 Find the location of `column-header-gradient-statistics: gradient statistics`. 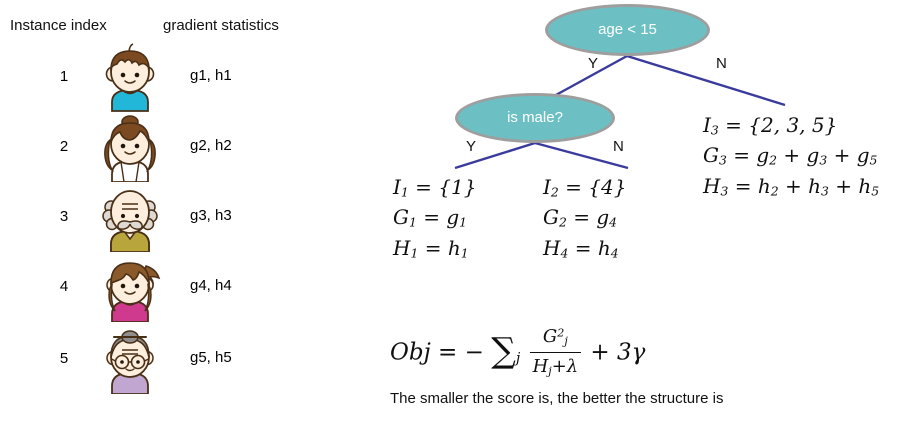

column-header-gradient-statistics: gradient statistics is located at coordinates (221, 25).